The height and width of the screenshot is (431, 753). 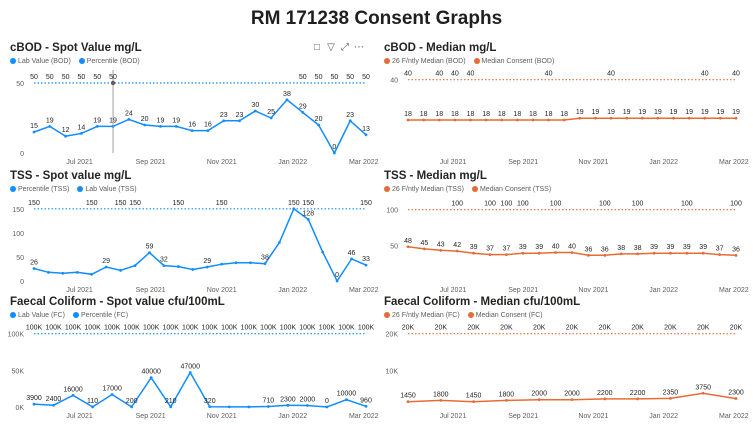 What do you see at coordinates (150, 247) in the screenshot?
I see `data-label: 59` at bounding box center [150, 247].